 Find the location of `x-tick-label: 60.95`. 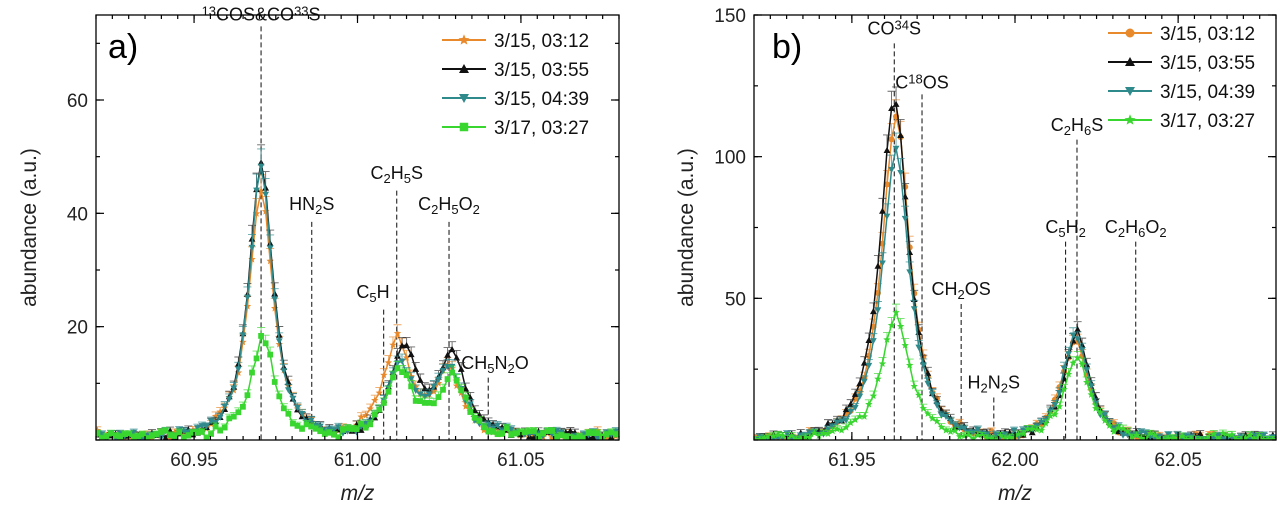

x-tick-label: 60.95 is located at coordinates (194, 460).